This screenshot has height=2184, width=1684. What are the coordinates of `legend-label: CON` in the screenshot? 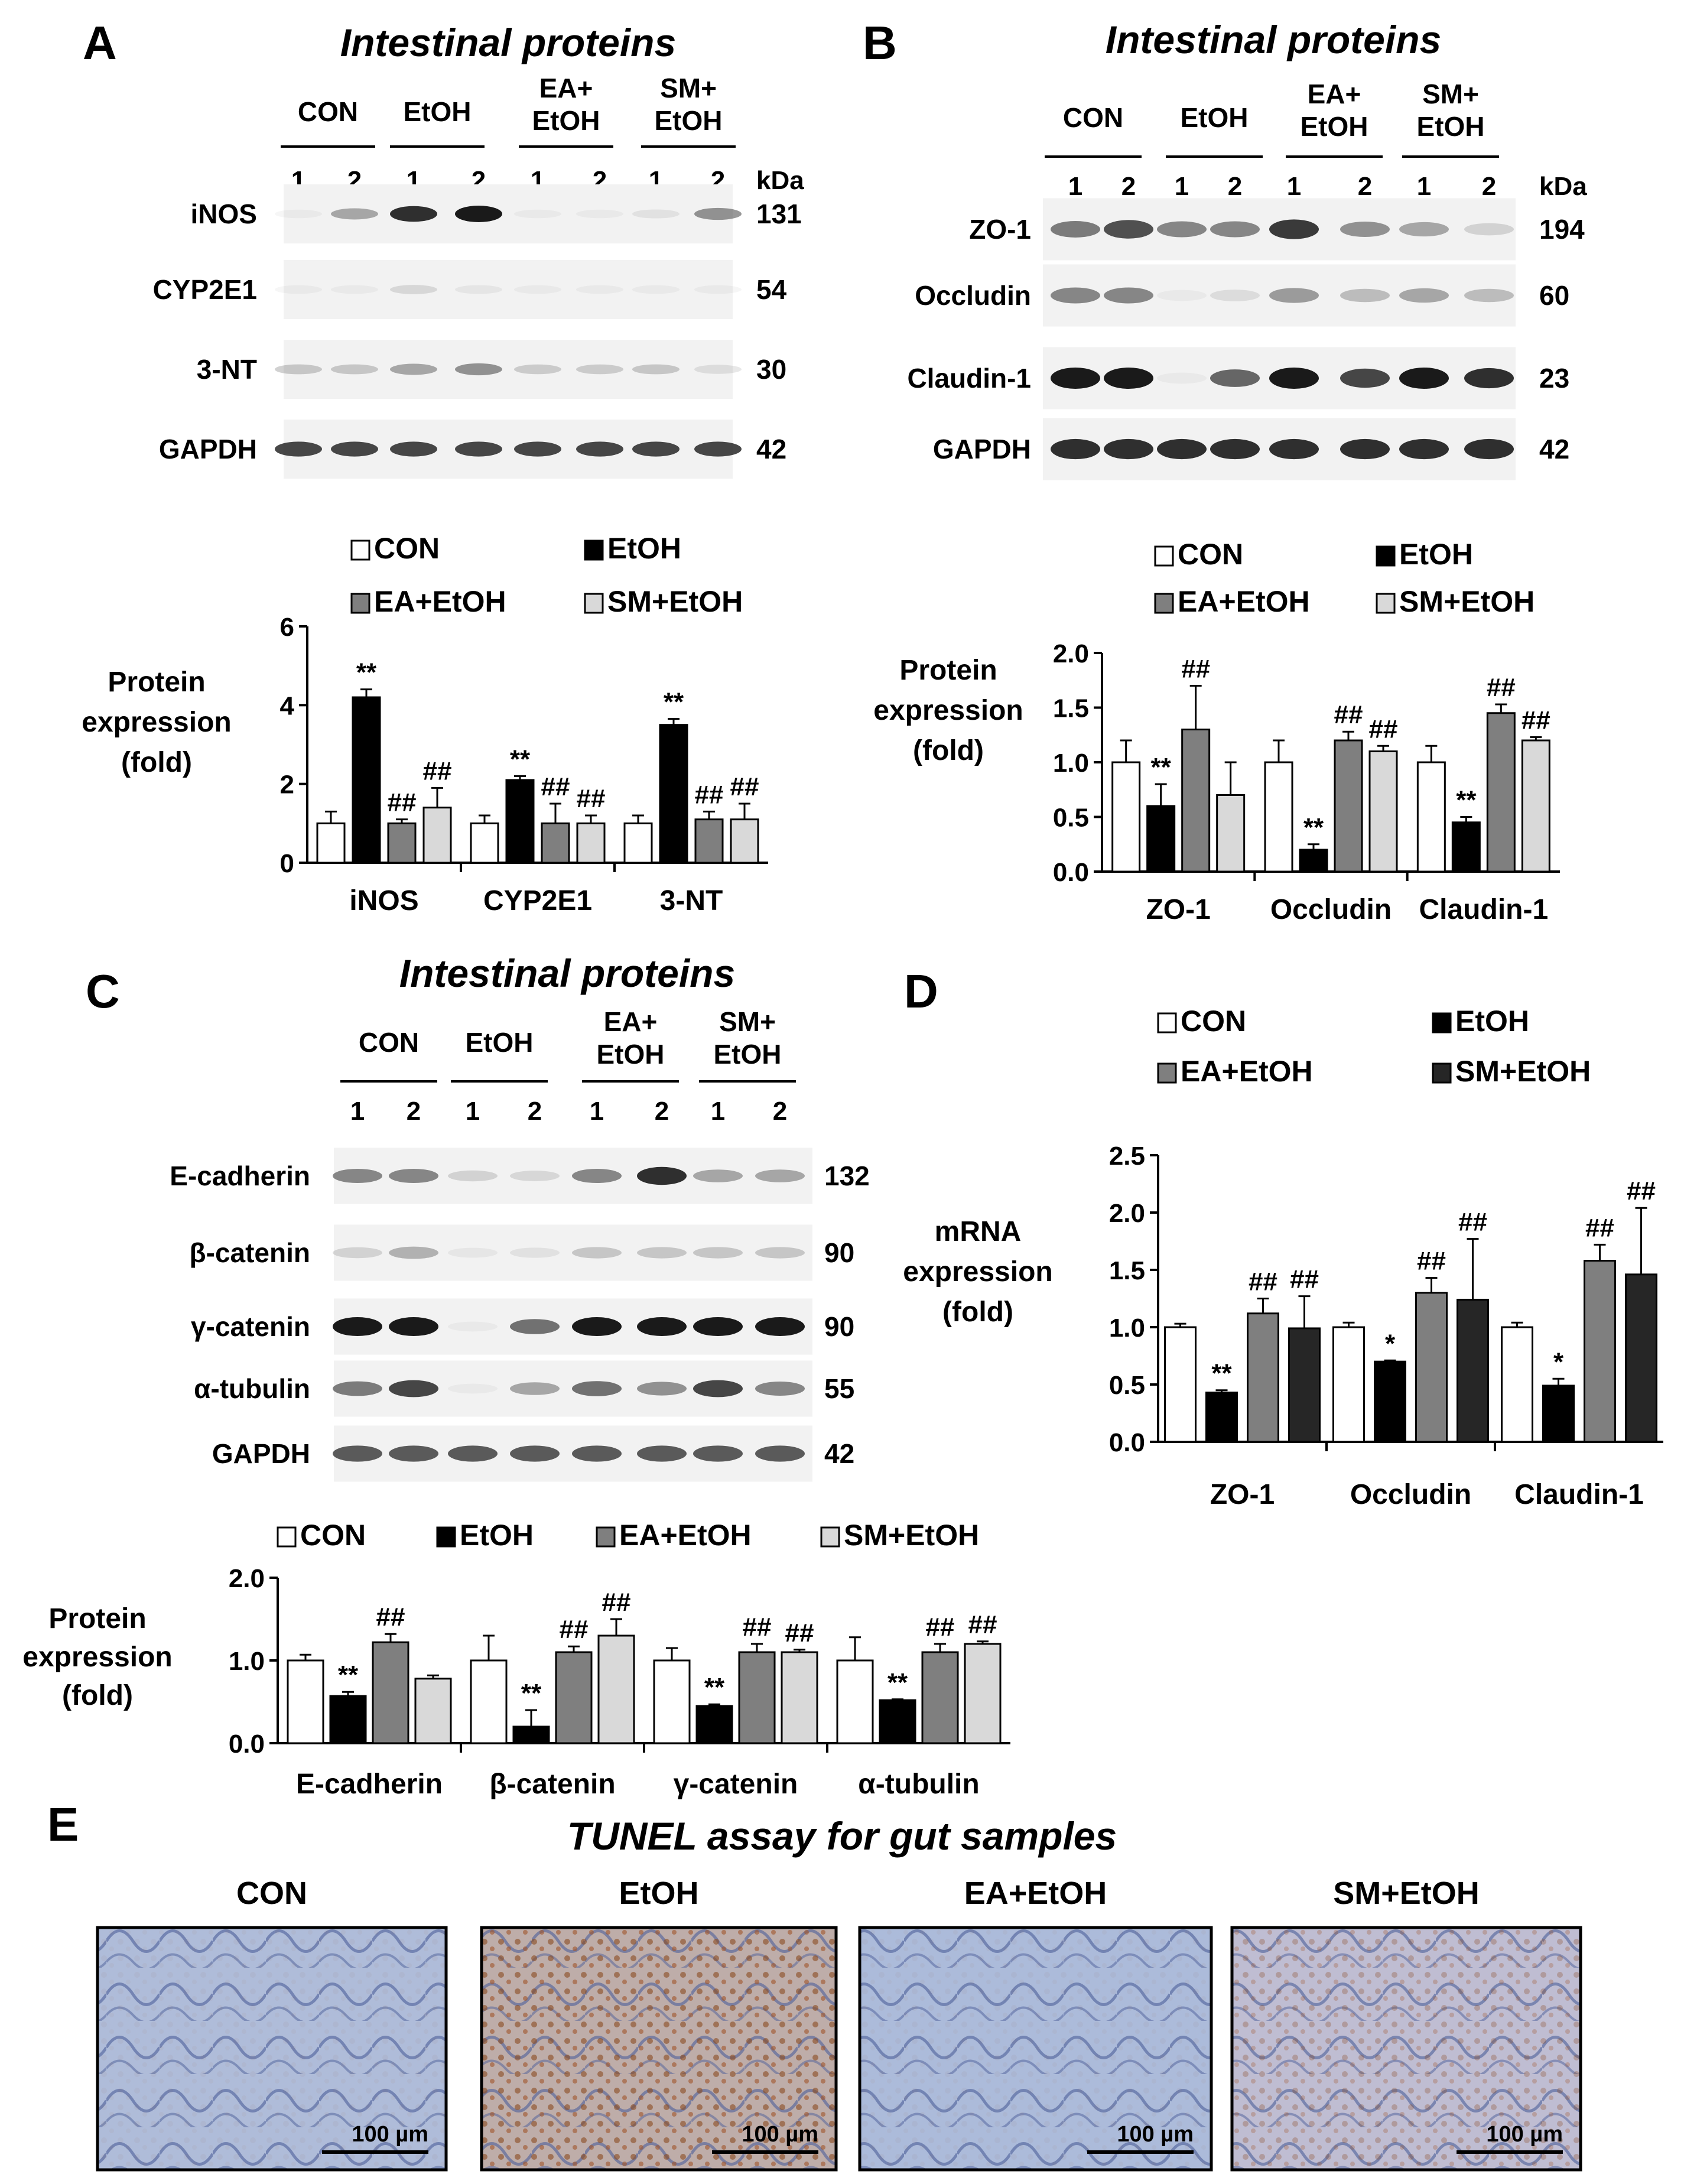 It's located at (333, 1535).